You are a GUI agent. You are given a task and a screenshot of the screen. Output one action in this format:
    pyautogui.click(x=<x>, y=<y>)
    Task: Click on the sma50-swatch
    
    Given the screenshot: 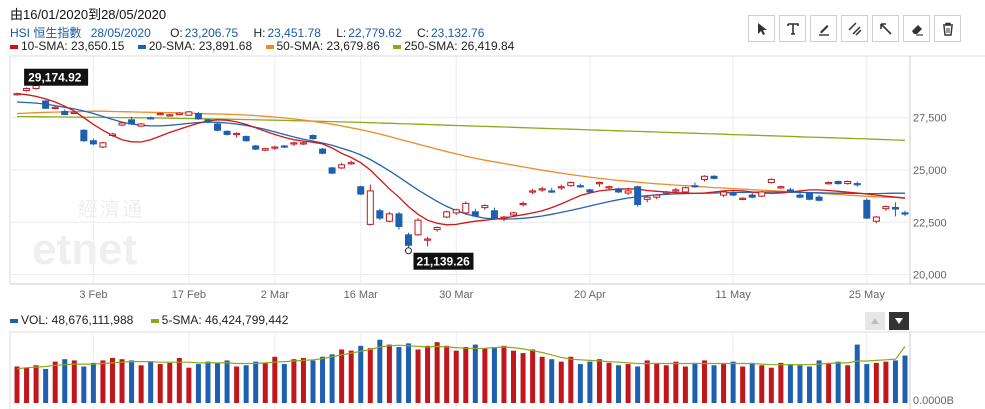 What is the action you would take?
    pyautogui.click(x=269, y=46)
    